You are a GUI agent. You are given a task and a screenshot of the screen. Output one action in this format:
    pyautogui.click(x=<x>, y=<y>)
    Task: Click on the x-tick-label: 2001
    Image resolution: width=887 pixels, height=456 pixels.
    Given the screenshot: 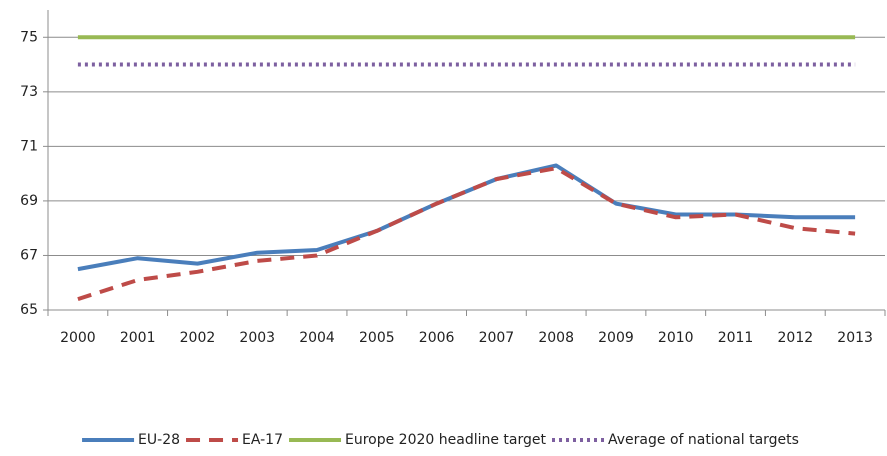 What is the action you would take?
    pyautogui.click(x=138, y=338)
    